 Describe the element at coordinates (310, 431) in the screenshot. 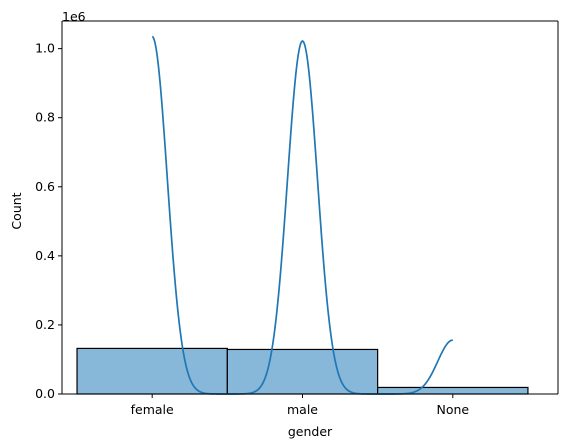

I see `x-axis-label: gender` at that location.